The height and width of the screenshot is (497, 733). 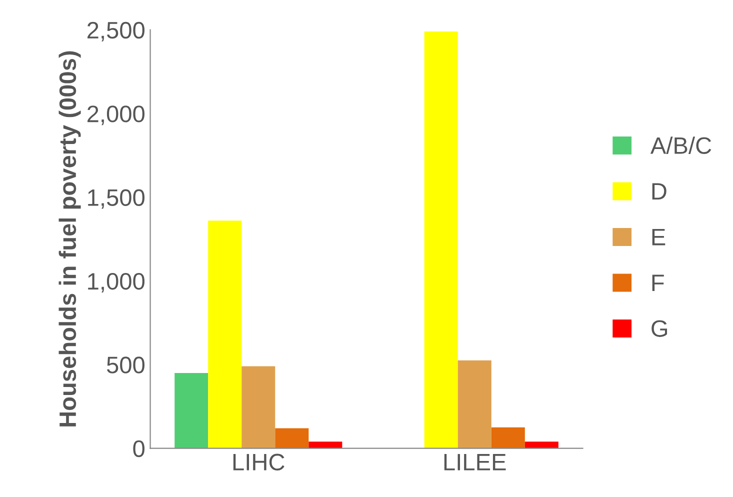 What do you see at coordinates (475, 462) in the screenshot?
I see `x-tick-label: LILEE` at bounding box center [475, 462].